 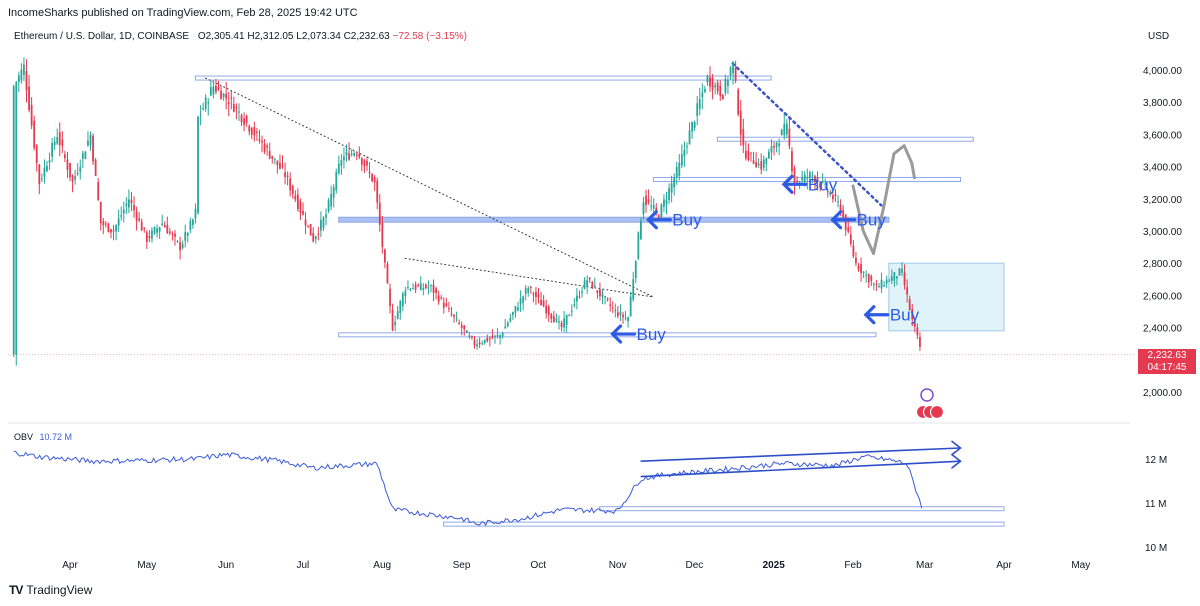 What do you see at coordinates (1162, 232) in the screenshot?
I see `y-tick-label: 3,000.00` at bounding box center [1162, 232].